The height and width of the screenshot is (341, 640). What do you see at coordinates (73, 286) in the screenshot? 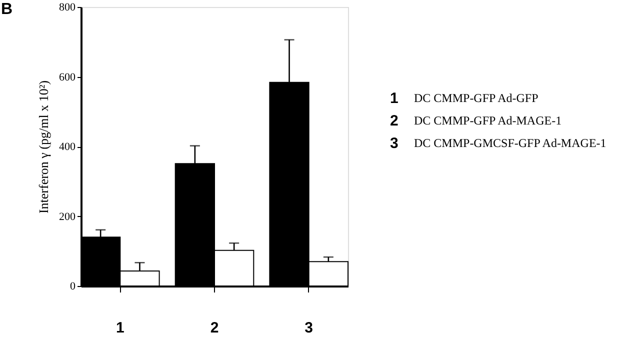
I see `y-tick-label: 0` at bounding box center [73, 286].